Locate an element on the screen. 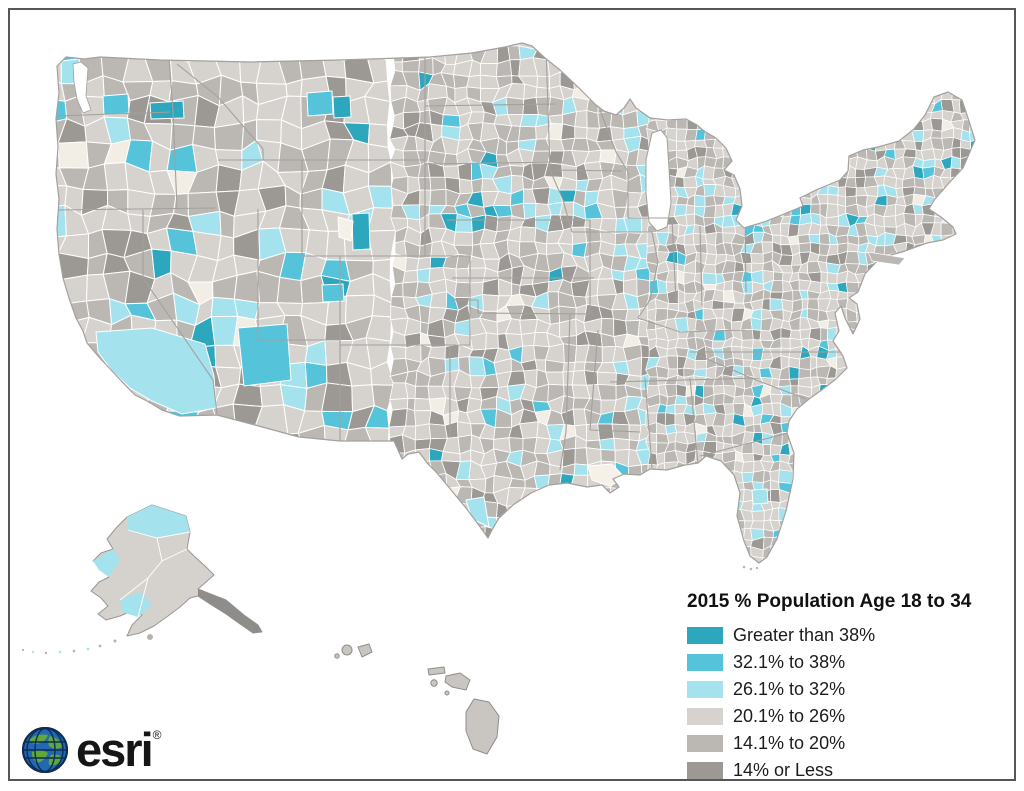 The height and width of the screenshot is (791, 1024). legend-row: 20.1% to 26% is located at coordinates (829, 716).